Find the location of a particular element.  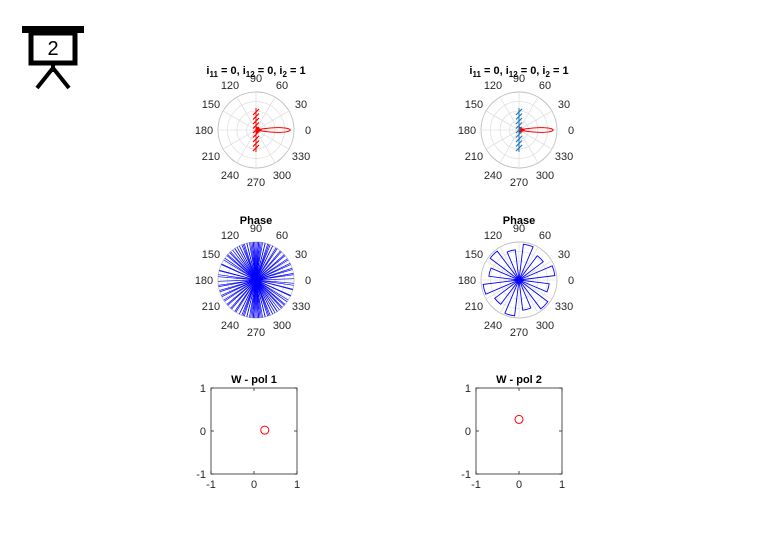

y-tick-label: -1 is located at coordinates (201, 475).